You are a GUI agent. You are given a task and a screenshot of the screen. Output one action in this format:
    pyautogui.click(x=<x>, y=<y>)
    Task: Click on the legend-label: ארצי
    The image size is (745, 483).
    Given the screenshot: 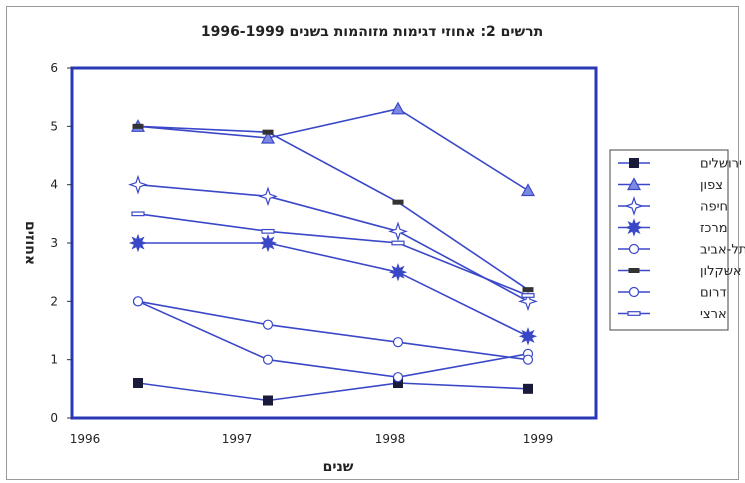 What is the action you would take?
    pyautogui.click(x=713, y=314)
    